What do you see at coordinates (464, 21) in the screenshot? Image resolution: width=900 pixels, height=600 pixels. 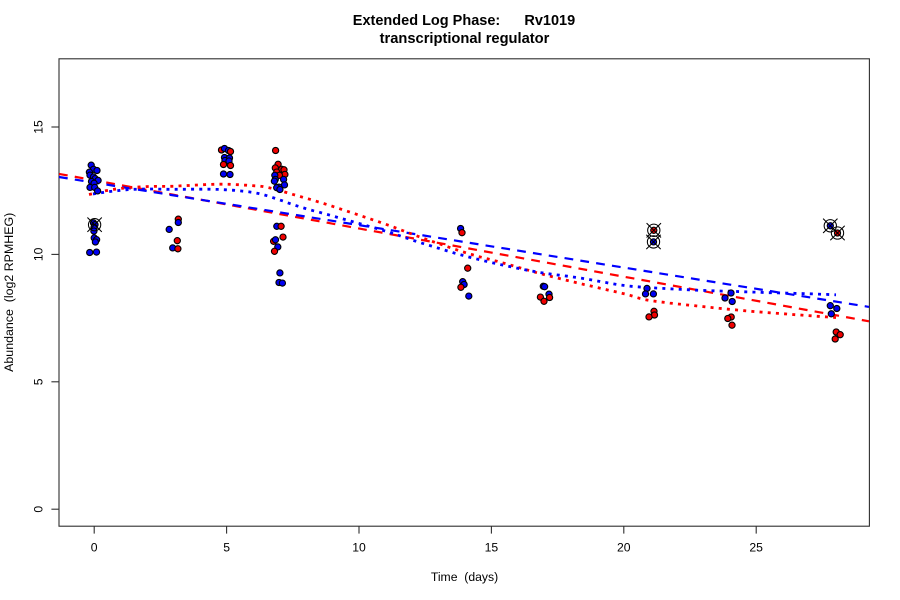 I see `svg-text:Extended Log Phase: Rv101: Extended Log Phase: Rv1019` at bounding box center [464, 21].